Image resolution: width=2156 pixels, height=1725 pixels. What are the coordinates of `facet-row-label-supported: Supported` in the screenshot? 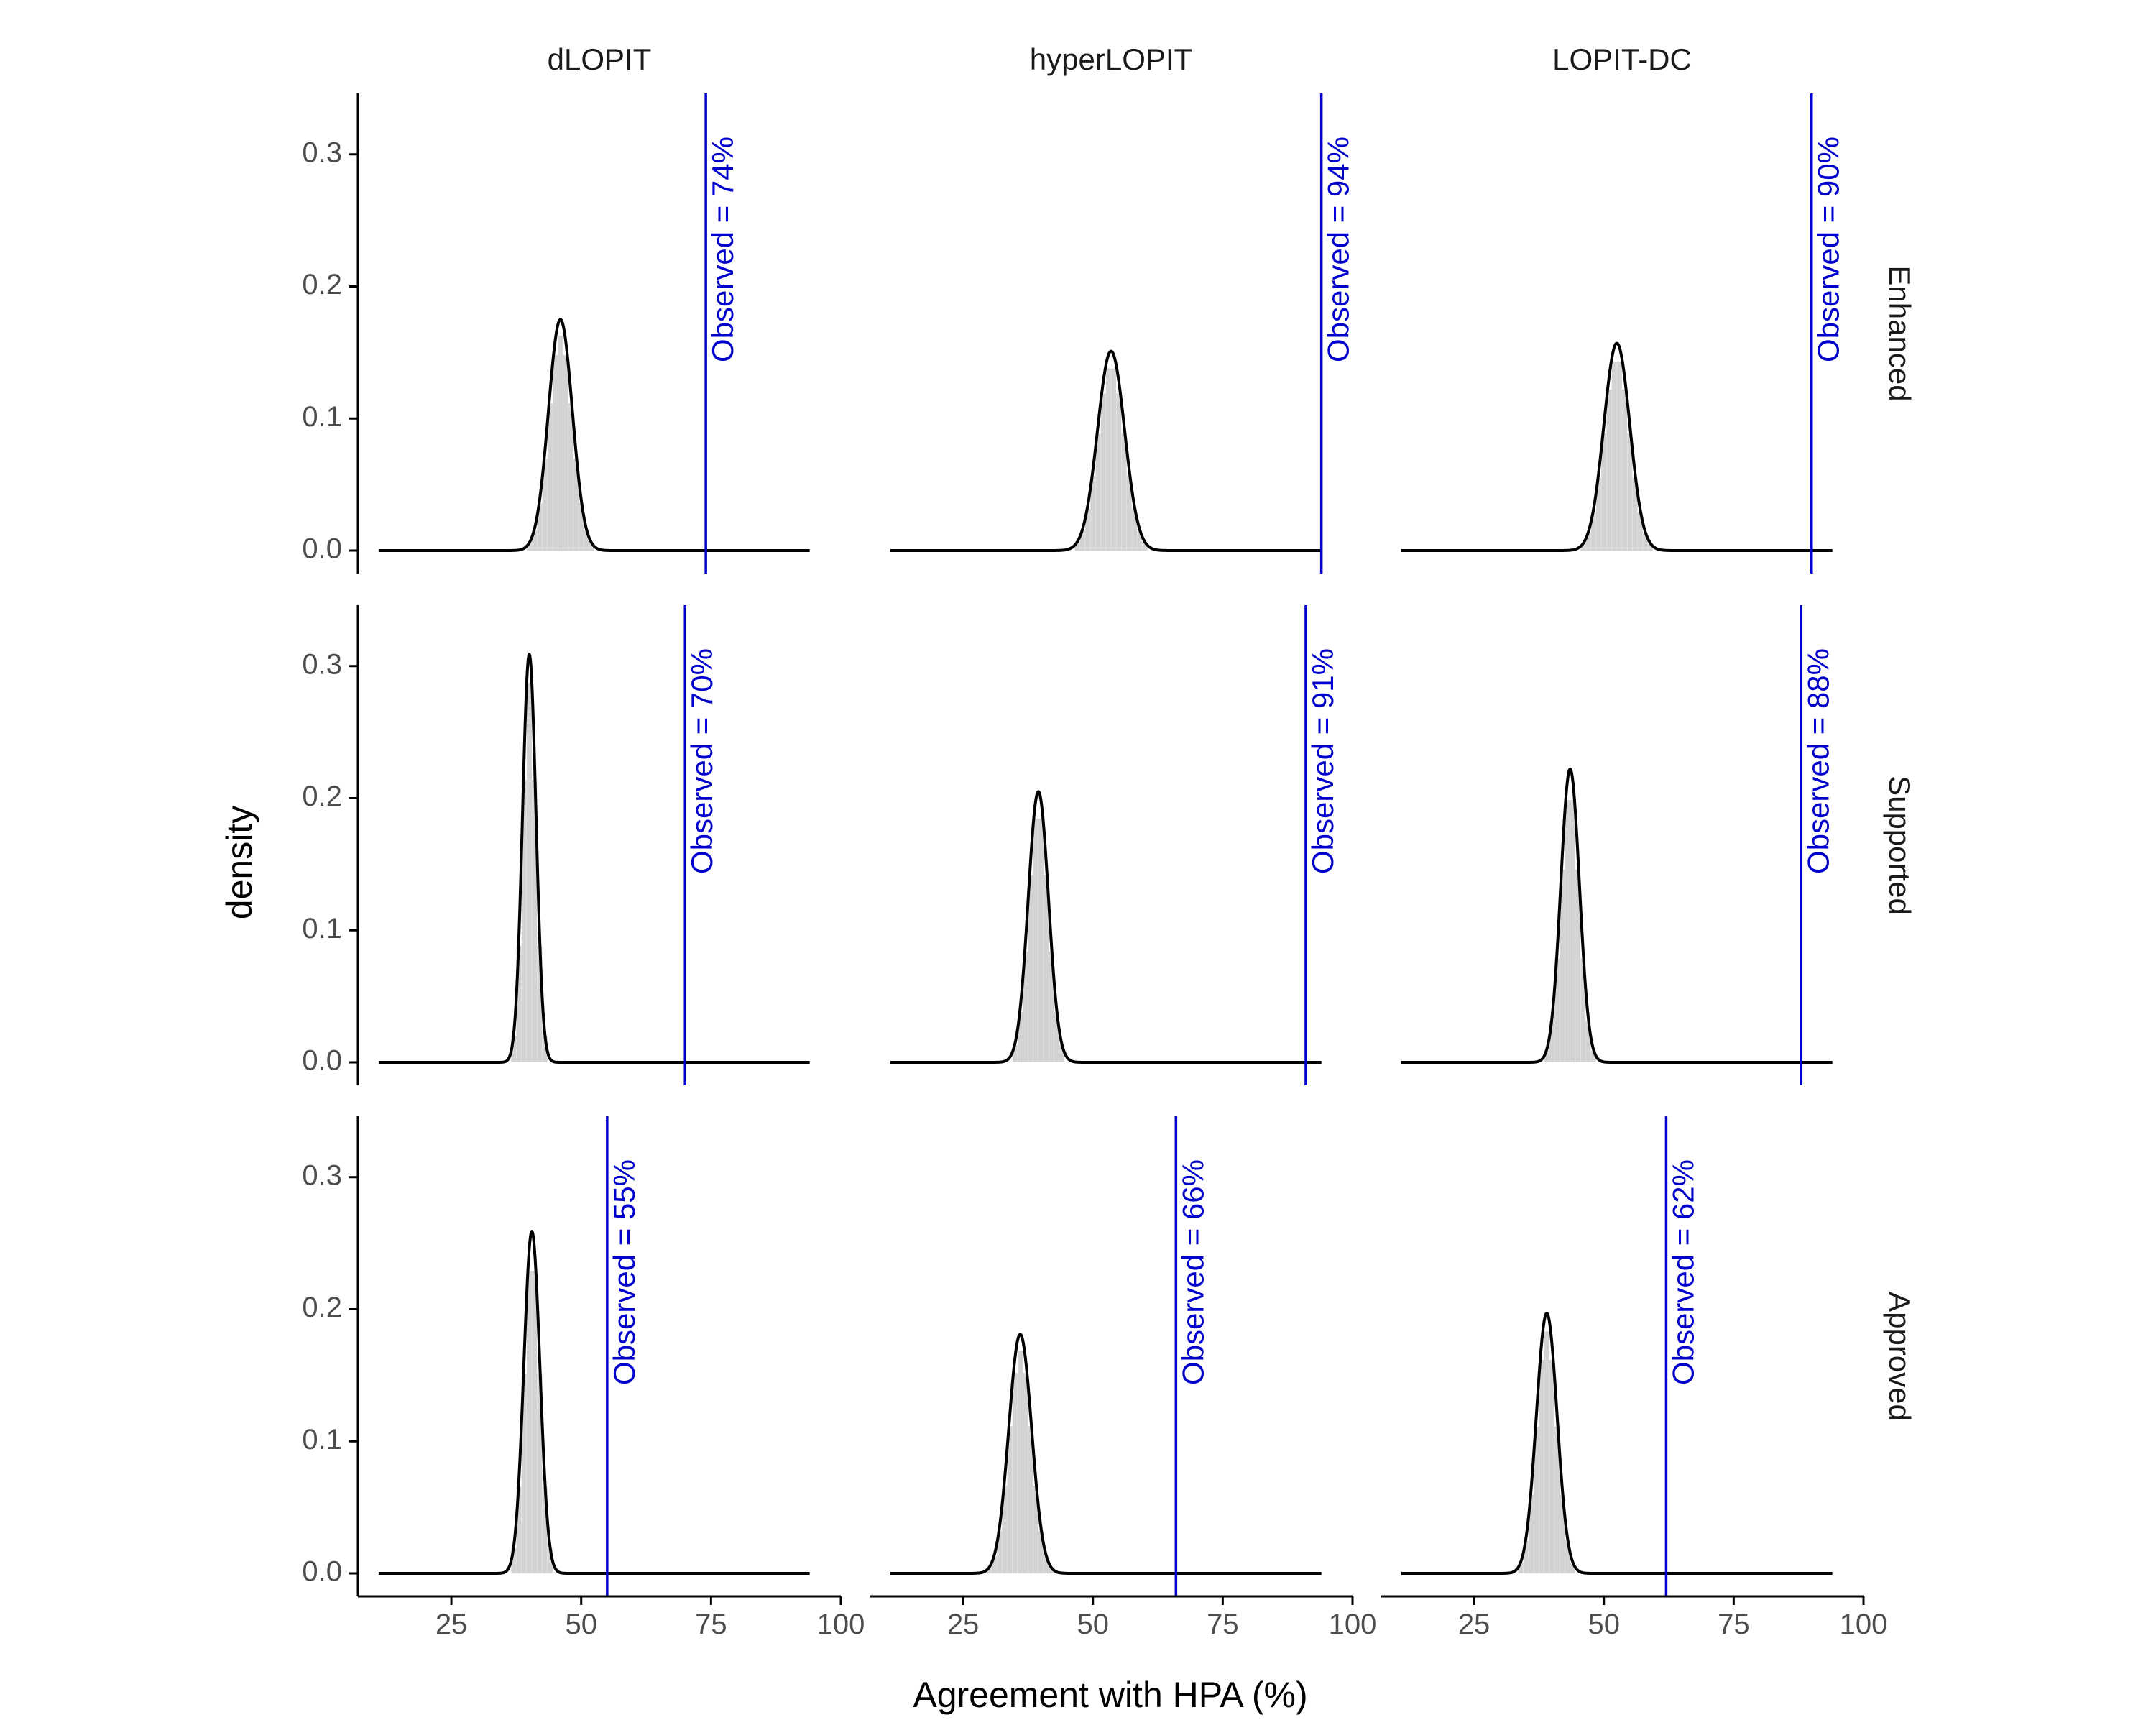 It's located at (1900, 845).